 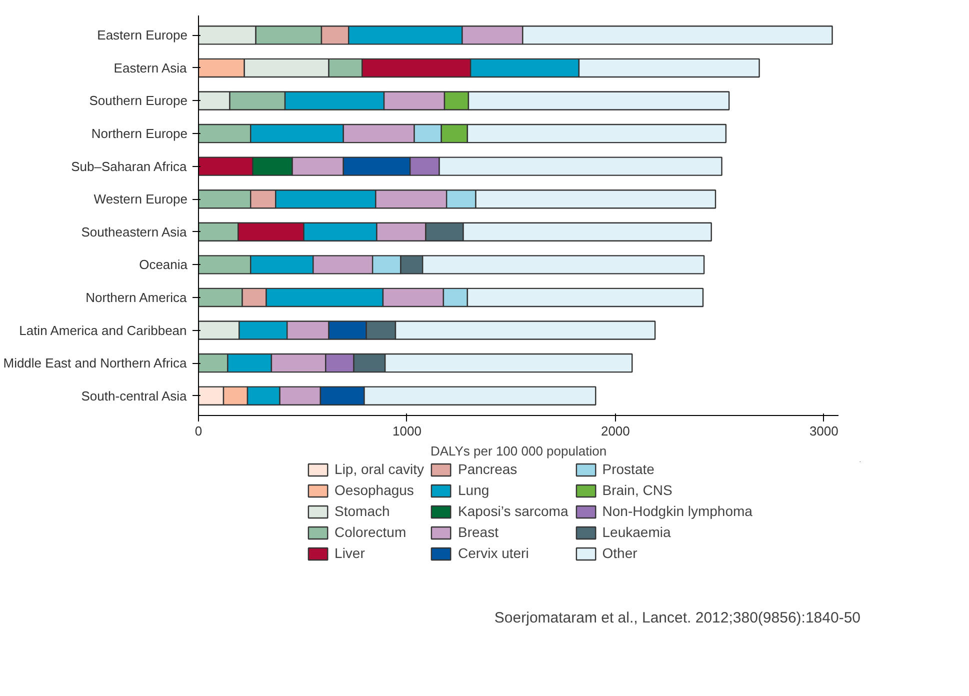 I want to click on y-tick-label: Sub–Saharan Africa, so click(x=129, y=166).